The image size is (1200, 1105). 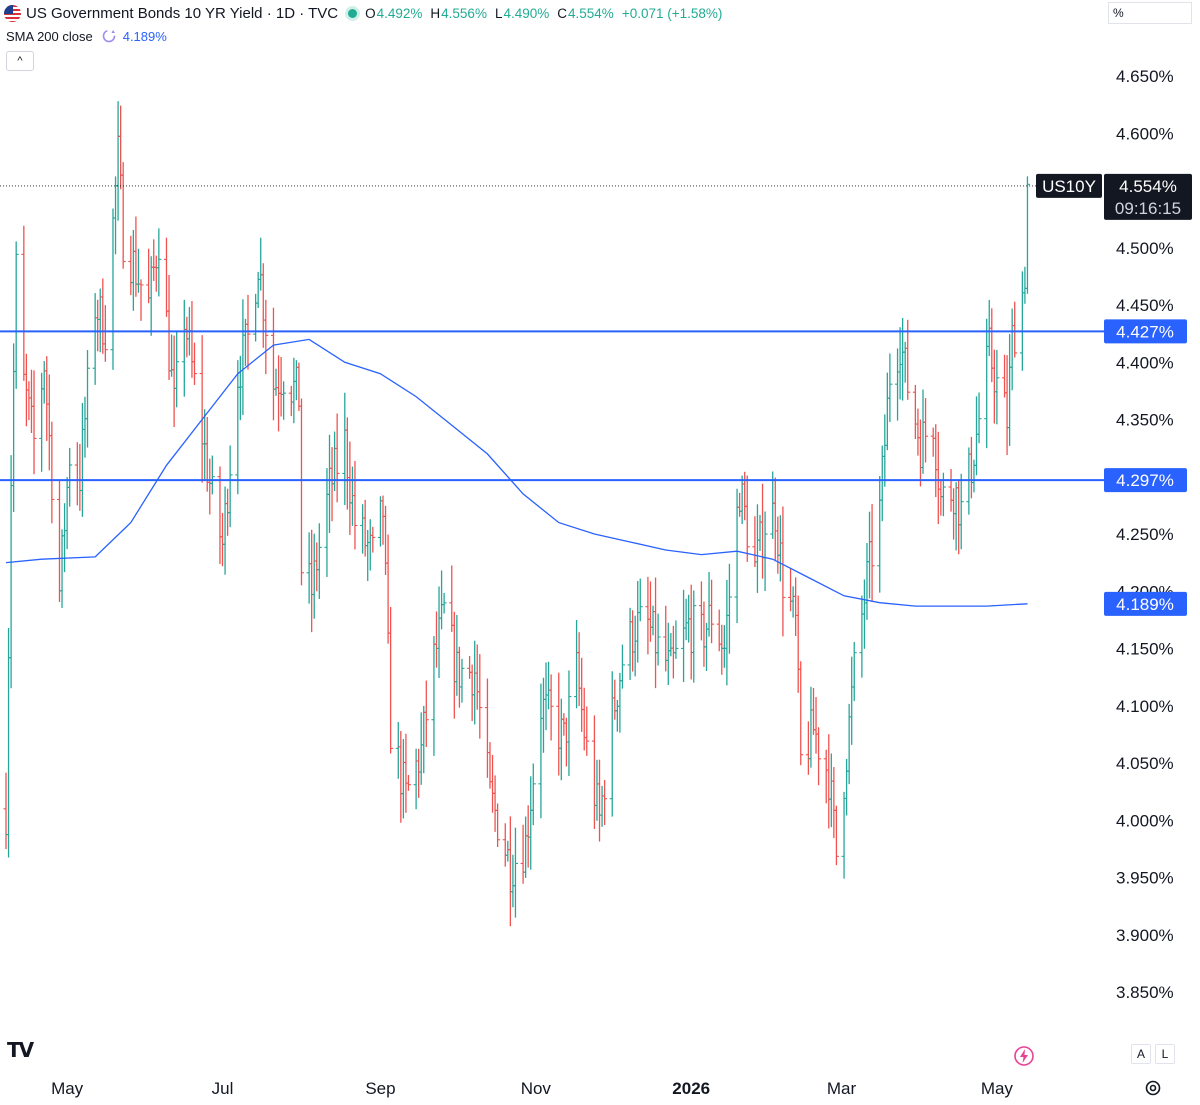 What do you see at coordinates (536, 1088) in the screenshot?
I see `x-tick-label: Nov` at bounding box center [536, 1088].